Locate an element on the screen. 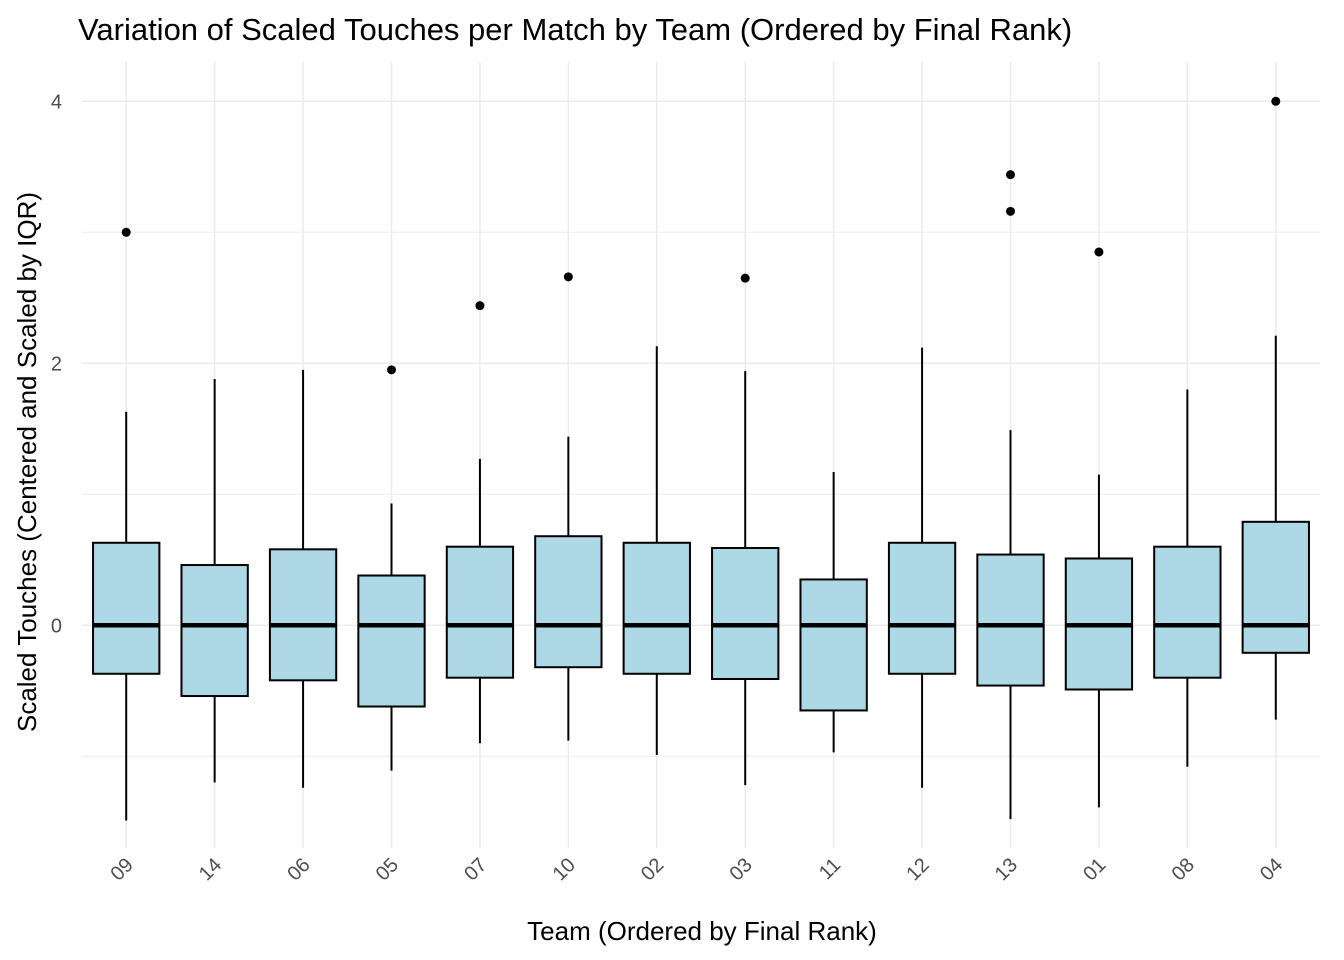  x-tick-label: 07 is located at coordinates (475, 869).